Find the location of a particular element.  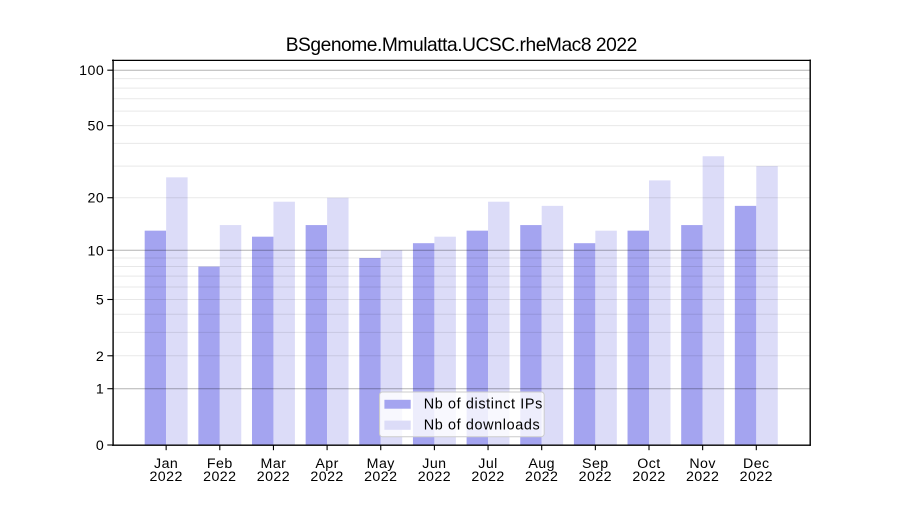

svg-text: Jul is located at coordinates (488, 464).